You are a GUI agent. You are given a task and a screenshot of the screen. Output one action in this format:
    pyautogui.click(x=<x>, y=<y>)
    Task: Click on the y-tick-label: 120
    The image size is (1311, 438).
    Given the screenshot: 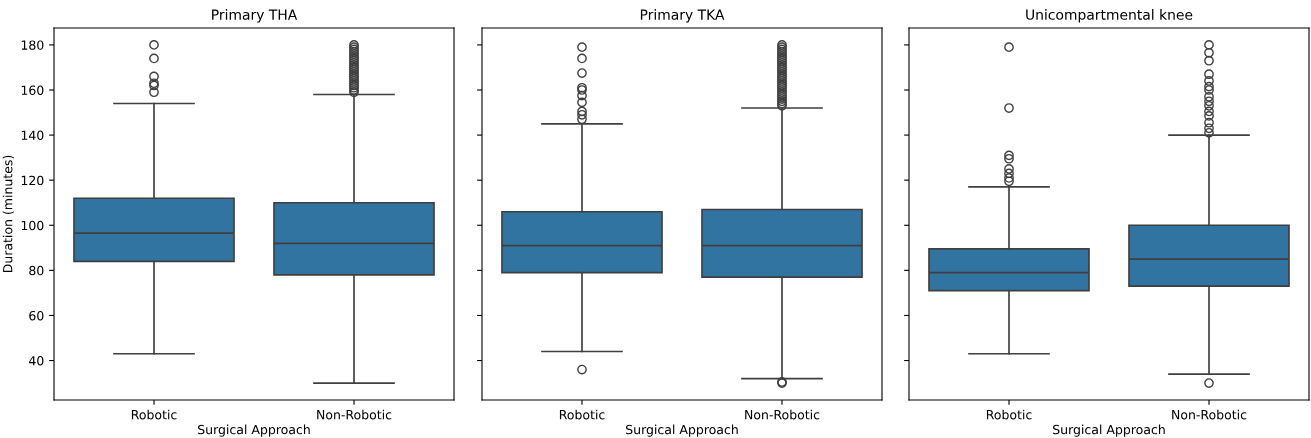 What is the action you would take?
    pyautogui.click(x=32, y=180)
    